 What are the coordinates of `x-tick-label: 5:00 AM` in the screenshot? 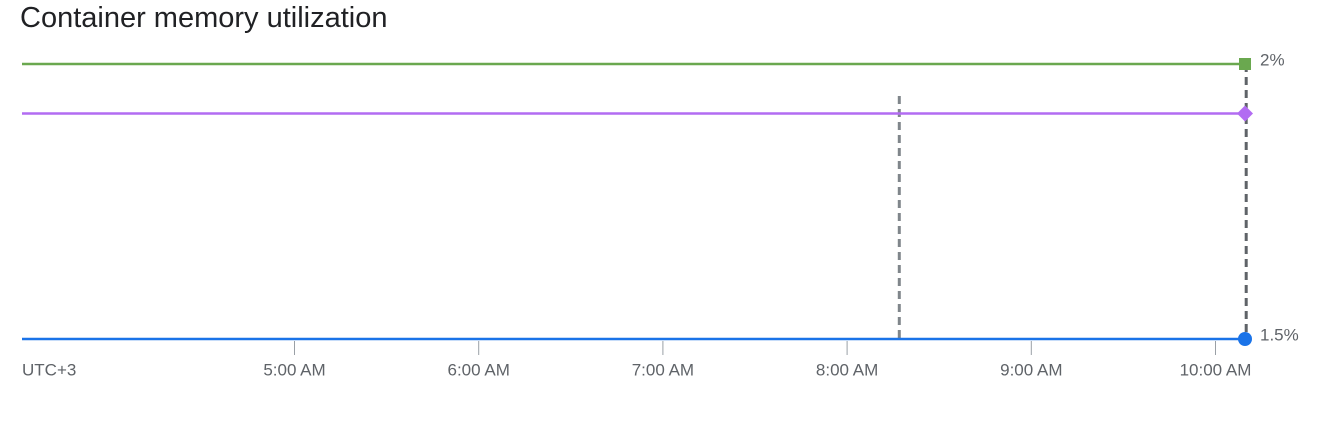 It's located at (294, 369).